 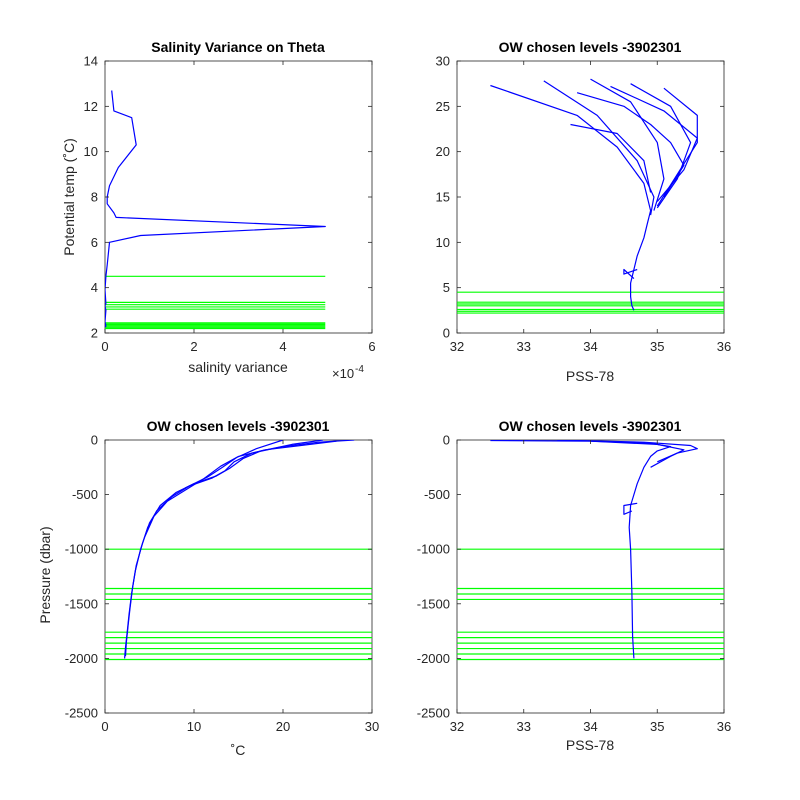 I want to click on x-tick-label: 30, so click(x=372, y=726).